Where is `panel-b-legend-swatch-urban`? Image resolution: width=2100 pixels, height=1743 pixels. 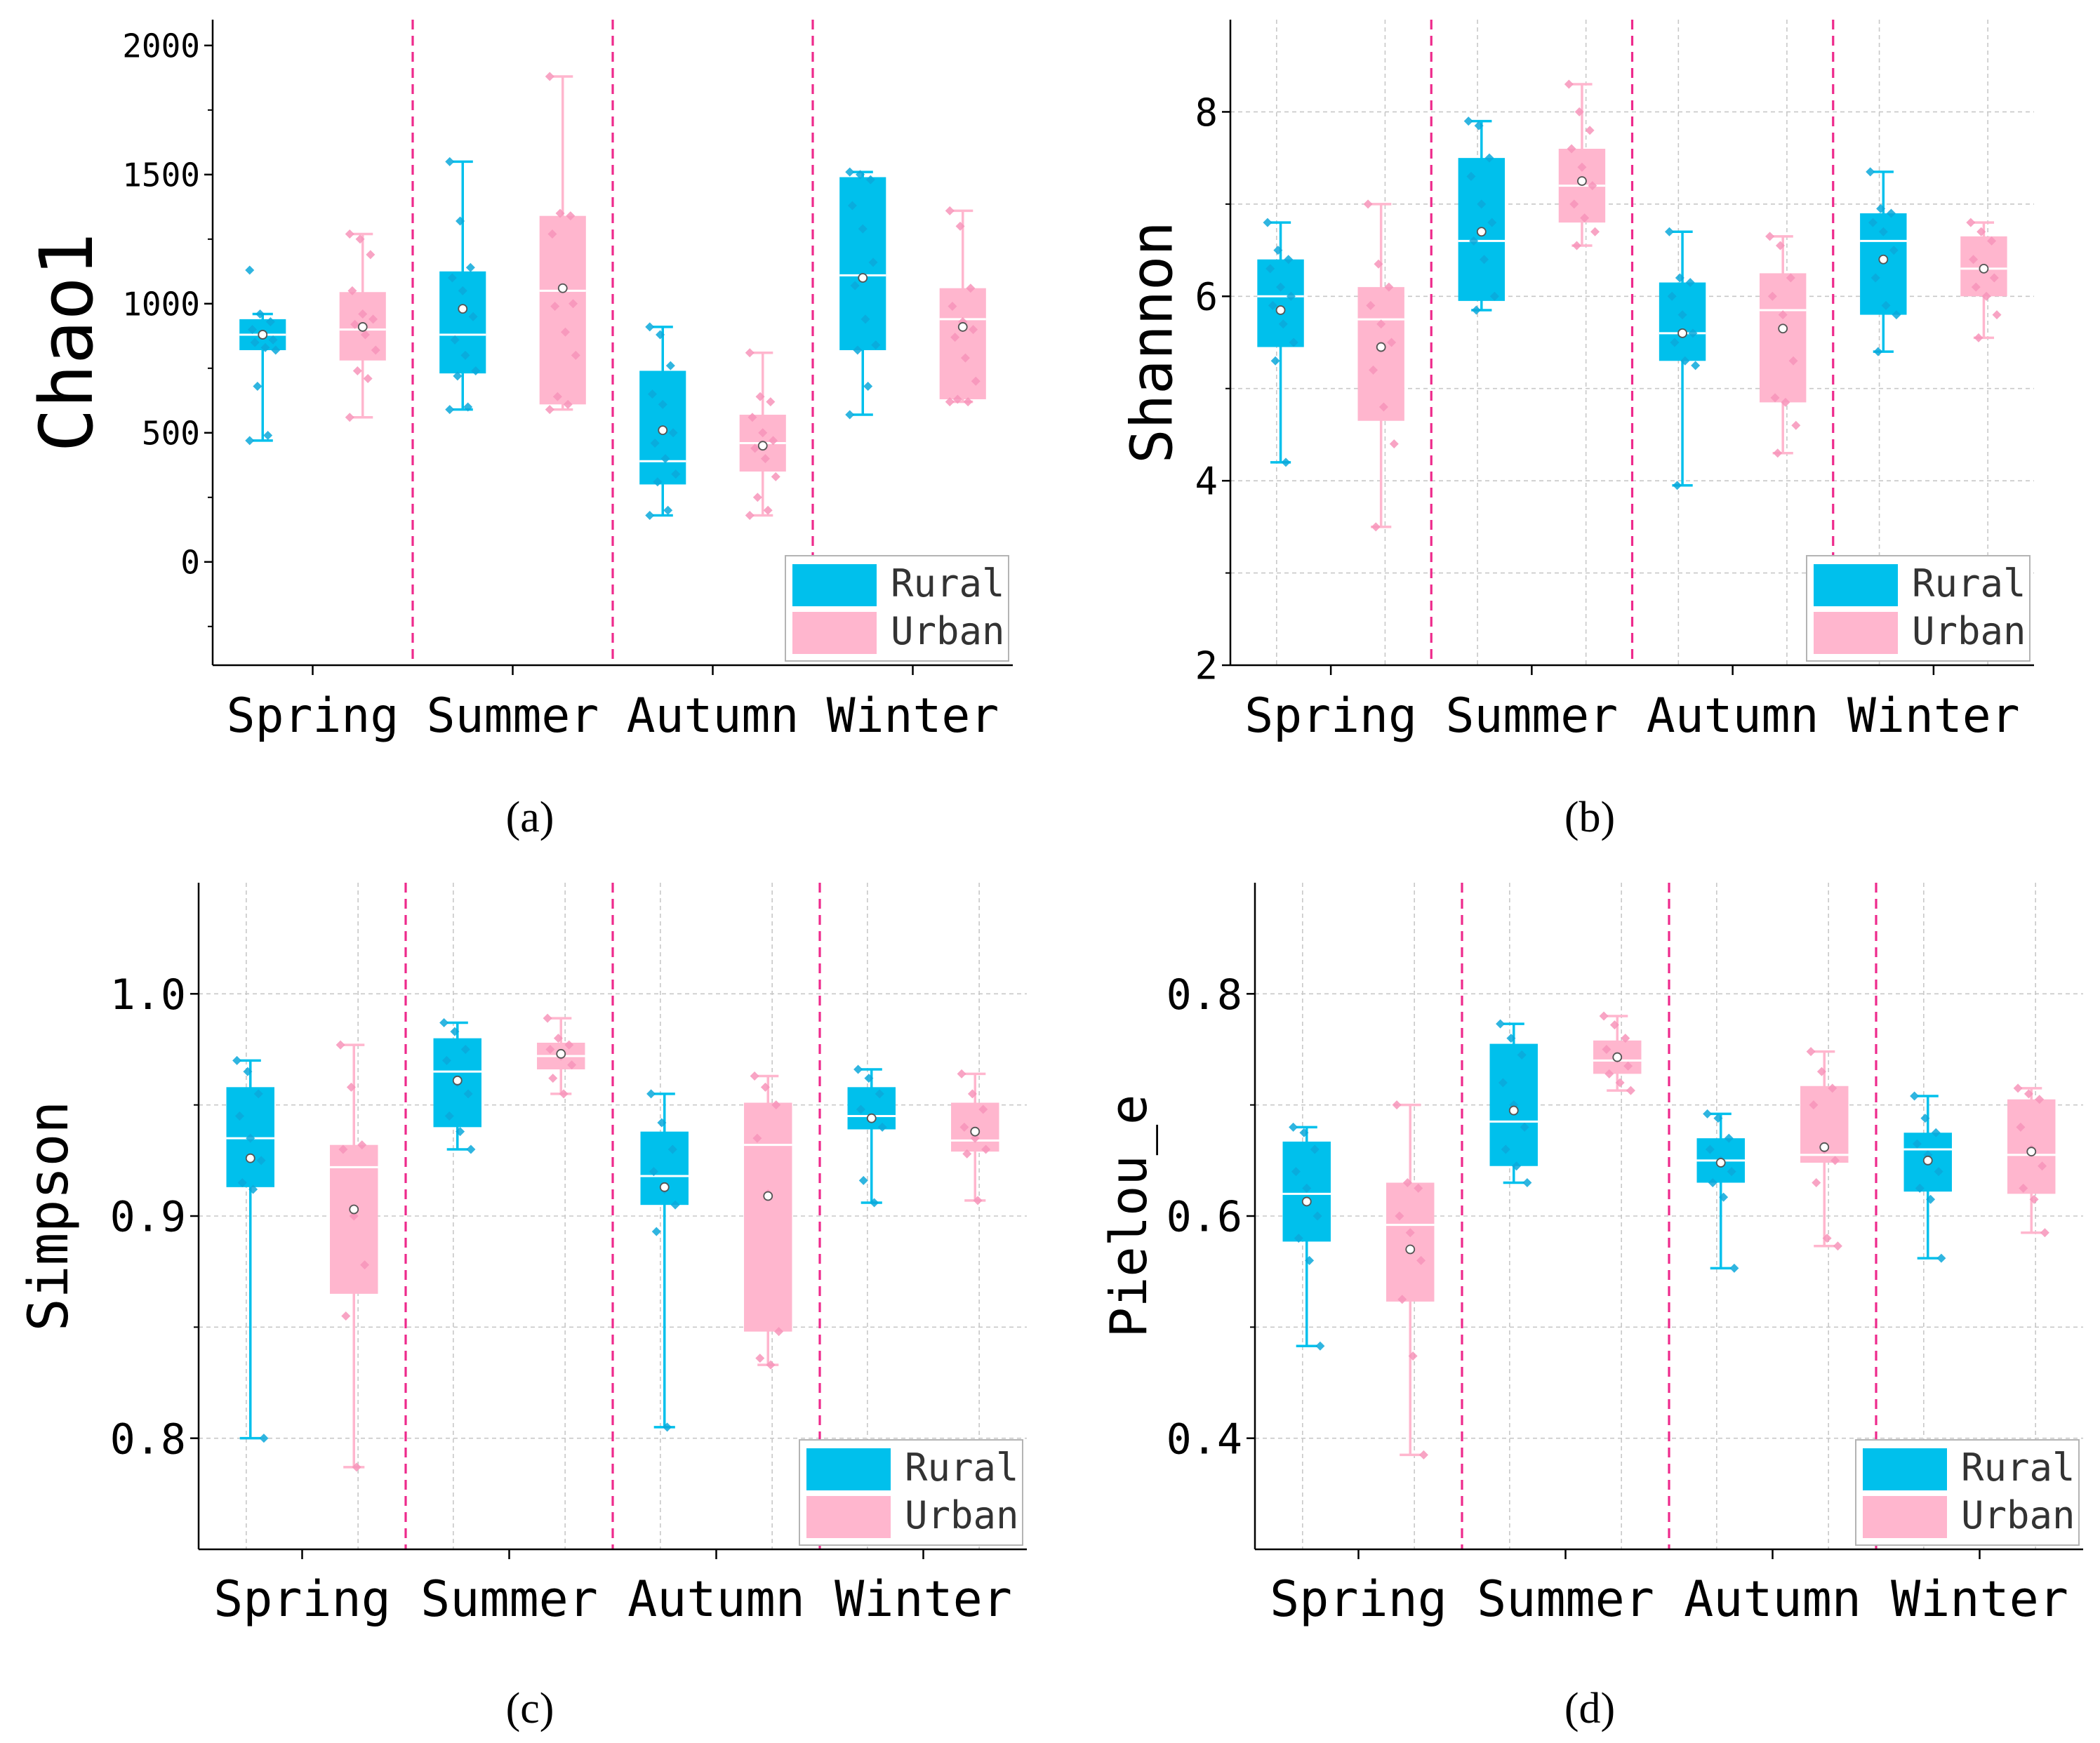 panel-b-legend-swatch-urban is located at coordinates (1856, 633).